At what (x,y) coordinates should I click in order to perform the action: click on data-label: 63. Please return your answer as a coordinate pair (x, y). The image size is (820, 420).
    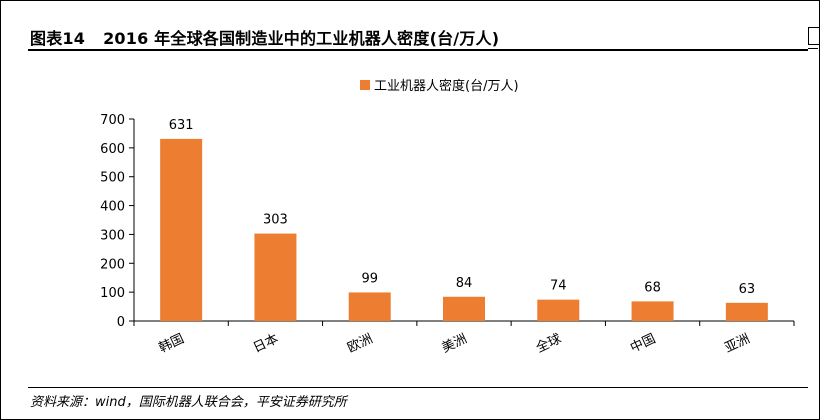
    Looking at the image, I should click on (747, 289).